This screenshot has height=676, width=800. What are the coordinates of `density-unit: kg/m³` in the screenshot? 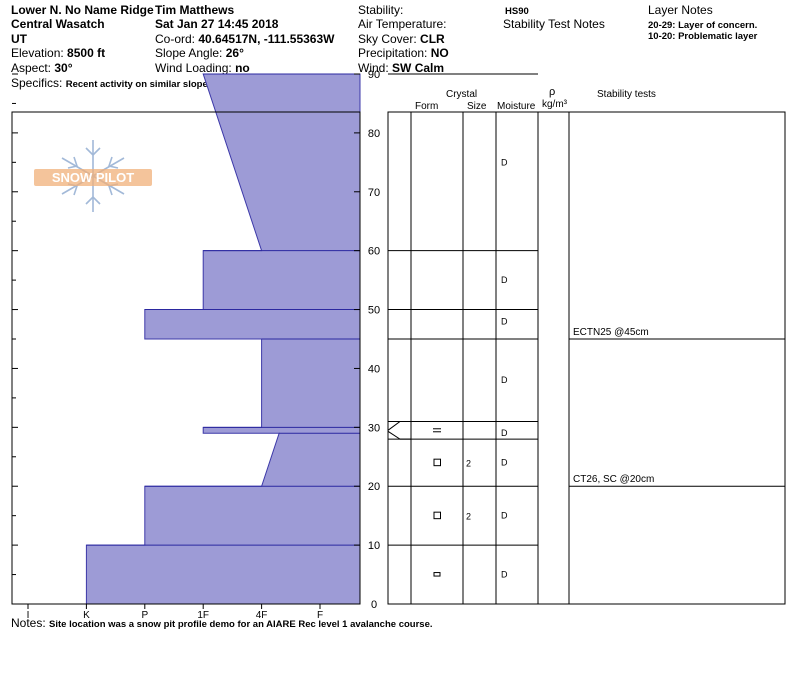 It's located at (554, 104).